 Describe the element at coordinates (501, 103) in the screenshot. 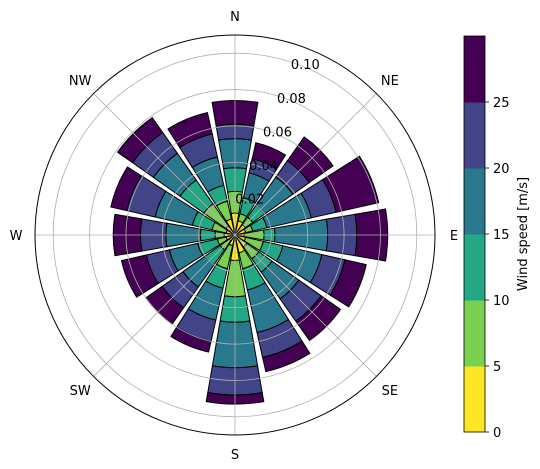

I see `colorbar-tick-25: 25` at that location.